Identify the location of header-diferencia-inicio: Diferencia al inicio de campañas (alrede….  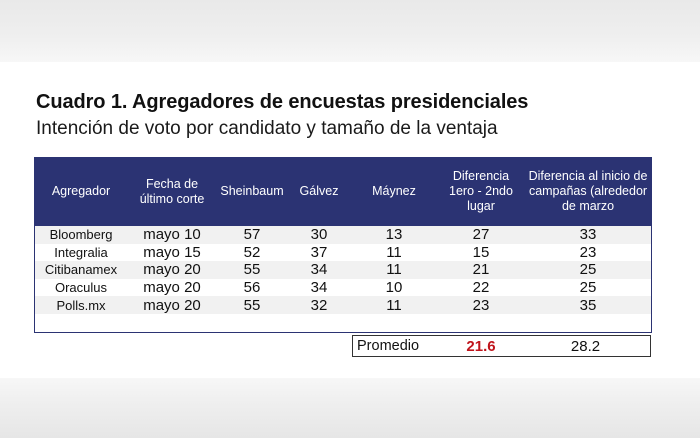
(588, 191).